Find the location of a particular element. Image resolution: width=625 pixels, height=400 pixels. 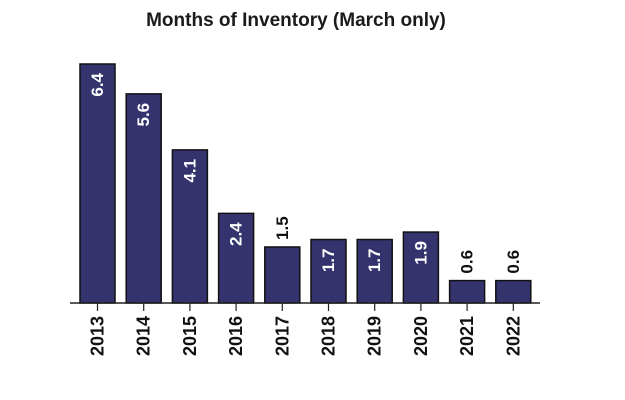

bar-2022 is located at coordinates (513, 291).